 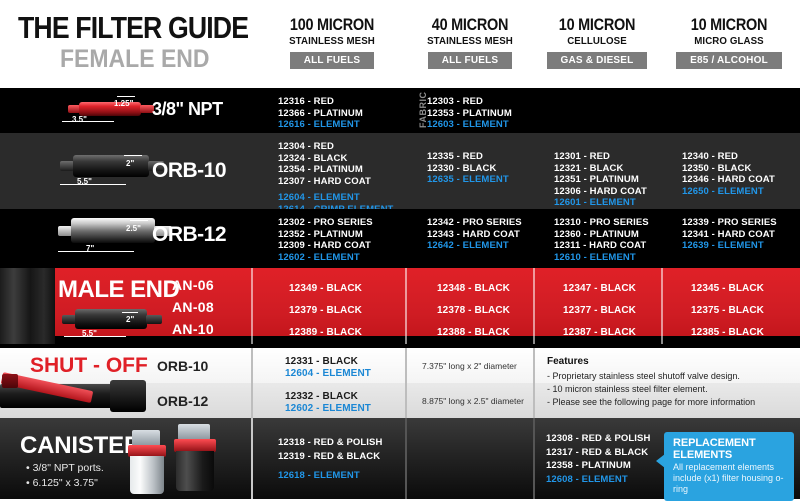 What do you see at coordinates (600, 246) in the screenshot?
I see `part-number: 12311 - HARD COAT` at bounding box center [600, 246].